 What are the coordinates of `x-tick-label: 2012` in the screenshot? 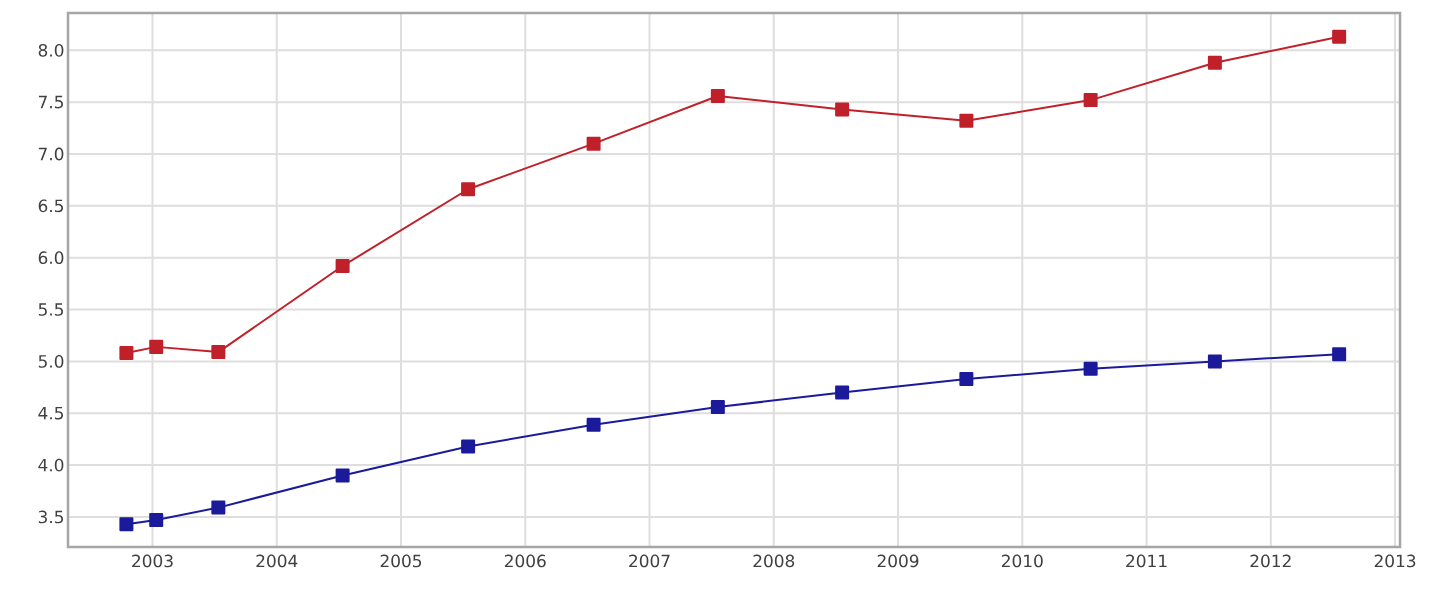 It's located at (1270, 561).